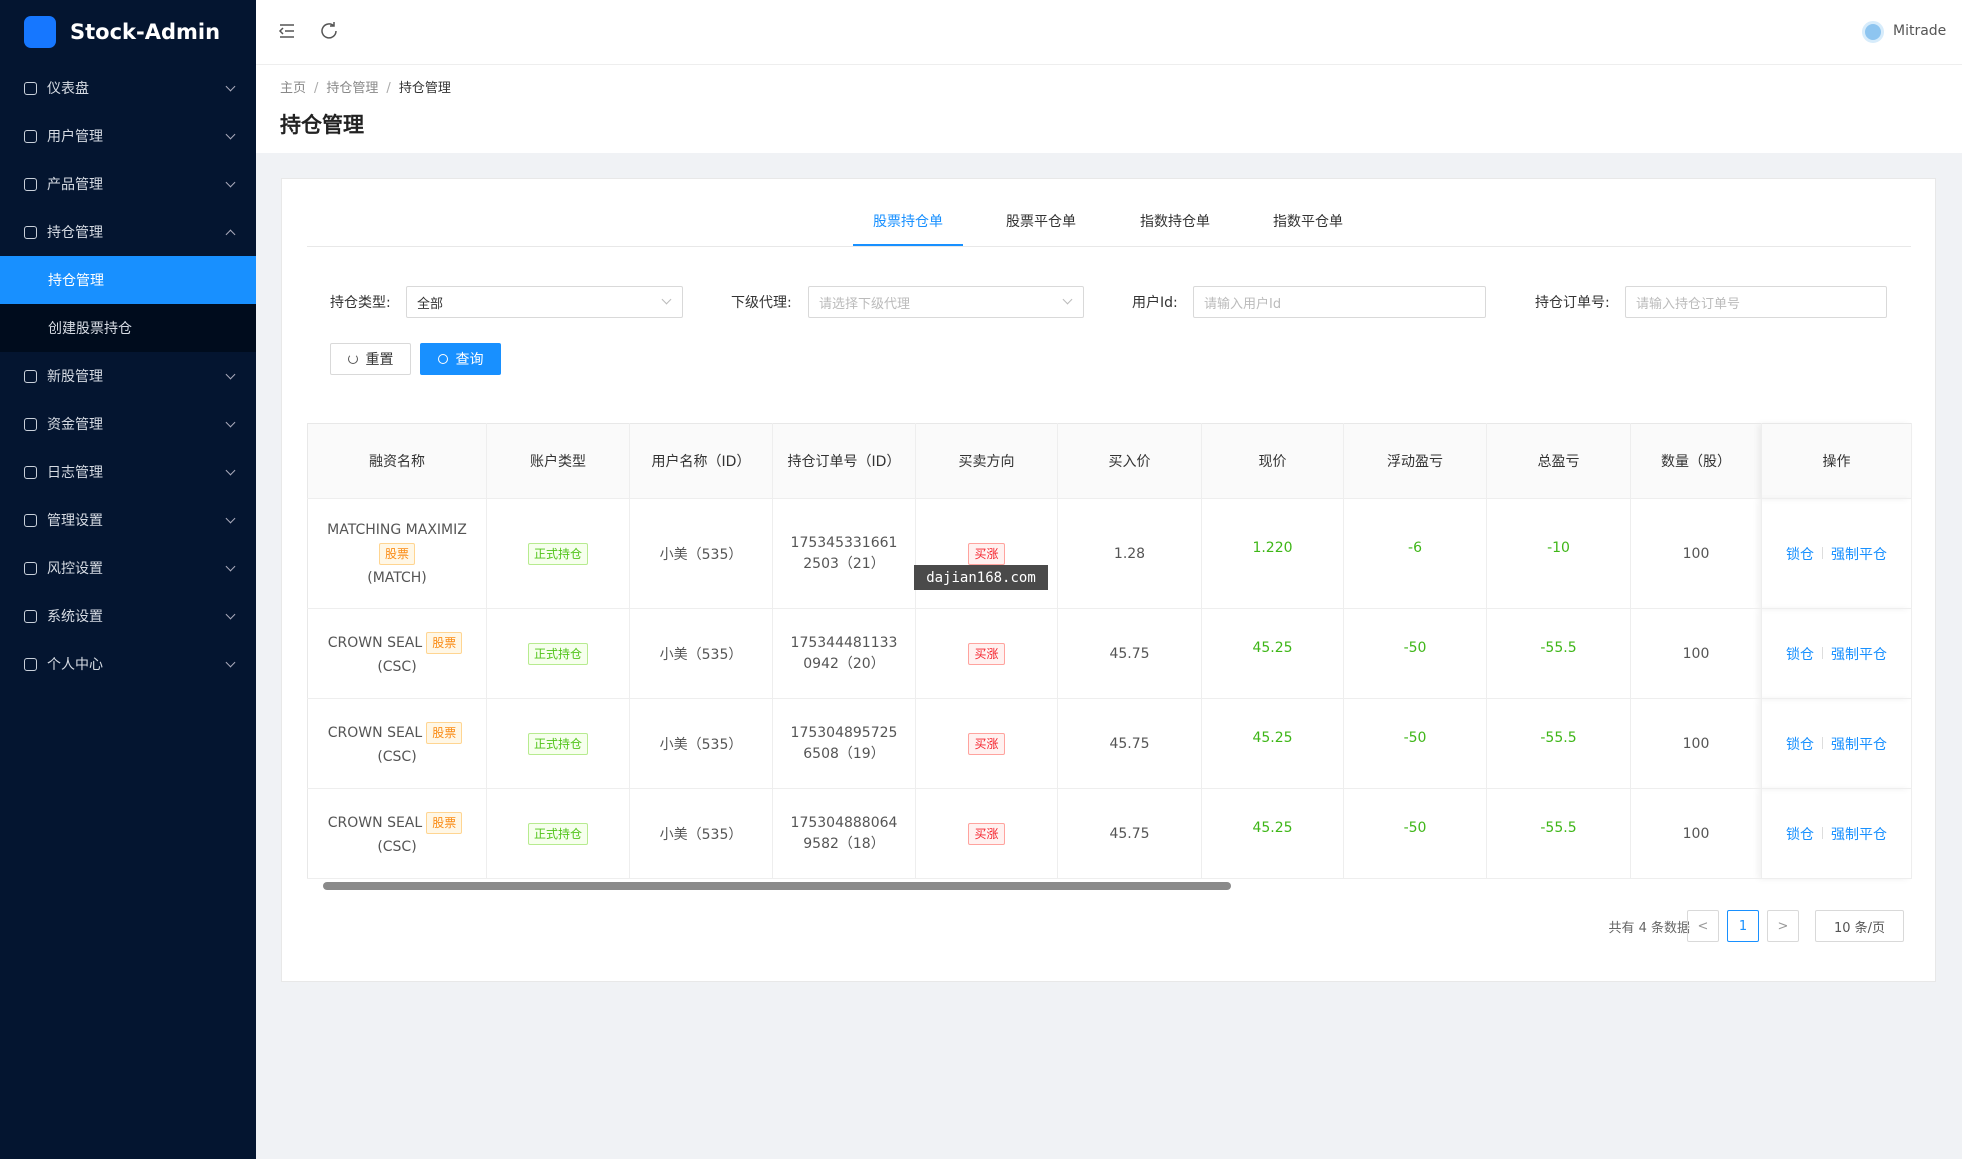 The height and width of the screenshot is (1159, 1962). What do you see at coordinates (128, 616) in the screenshot?
I see `menu-item: 系统设置` at bounding box center [128, 616].